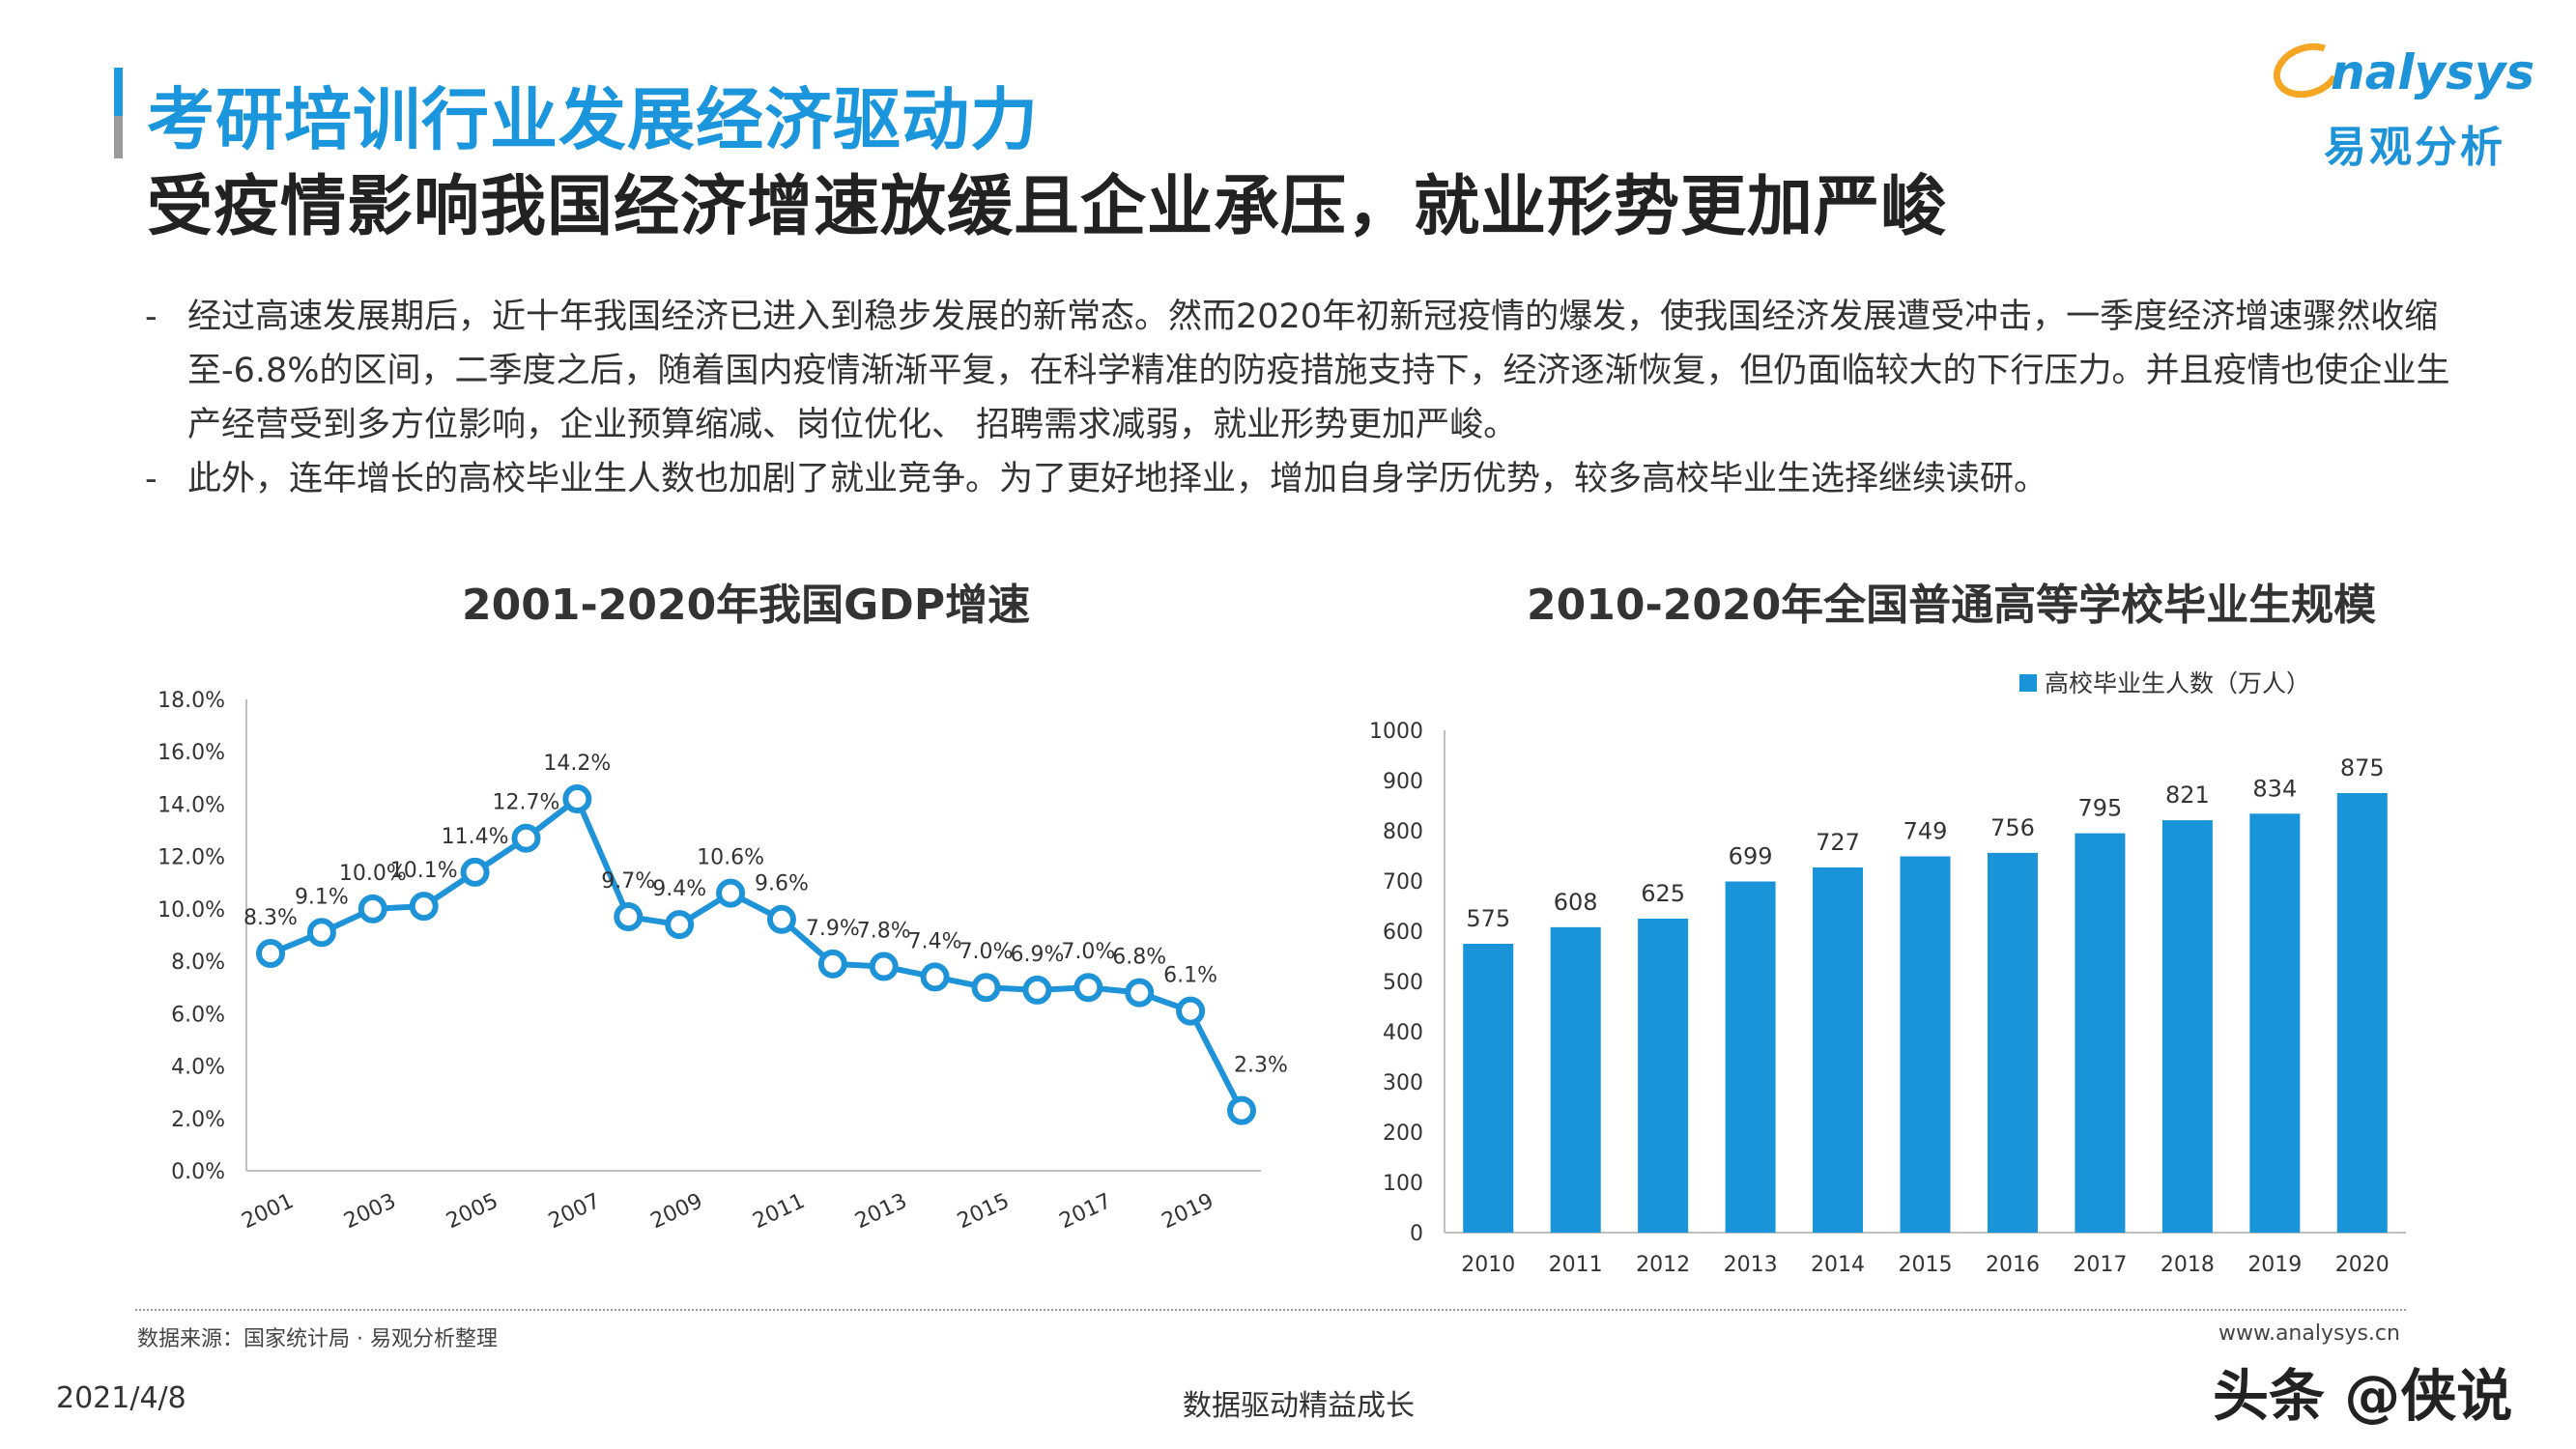 The image size is (2576, 1449). I want to click on gdp-data-label: 12.7%, so click(527, 803).